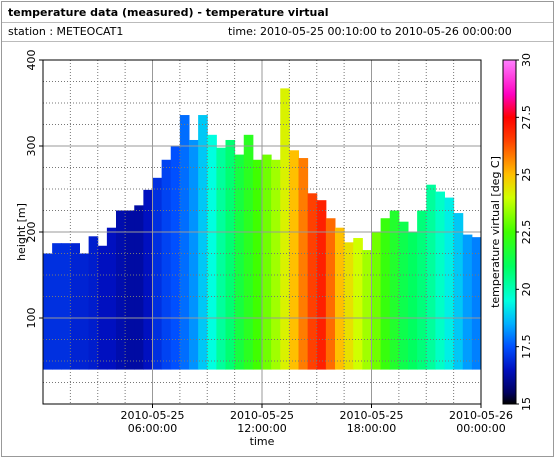 The height and width of the screenshot is (460, 556). I want to click on y-axis-label: height [m], so click(21, 232).